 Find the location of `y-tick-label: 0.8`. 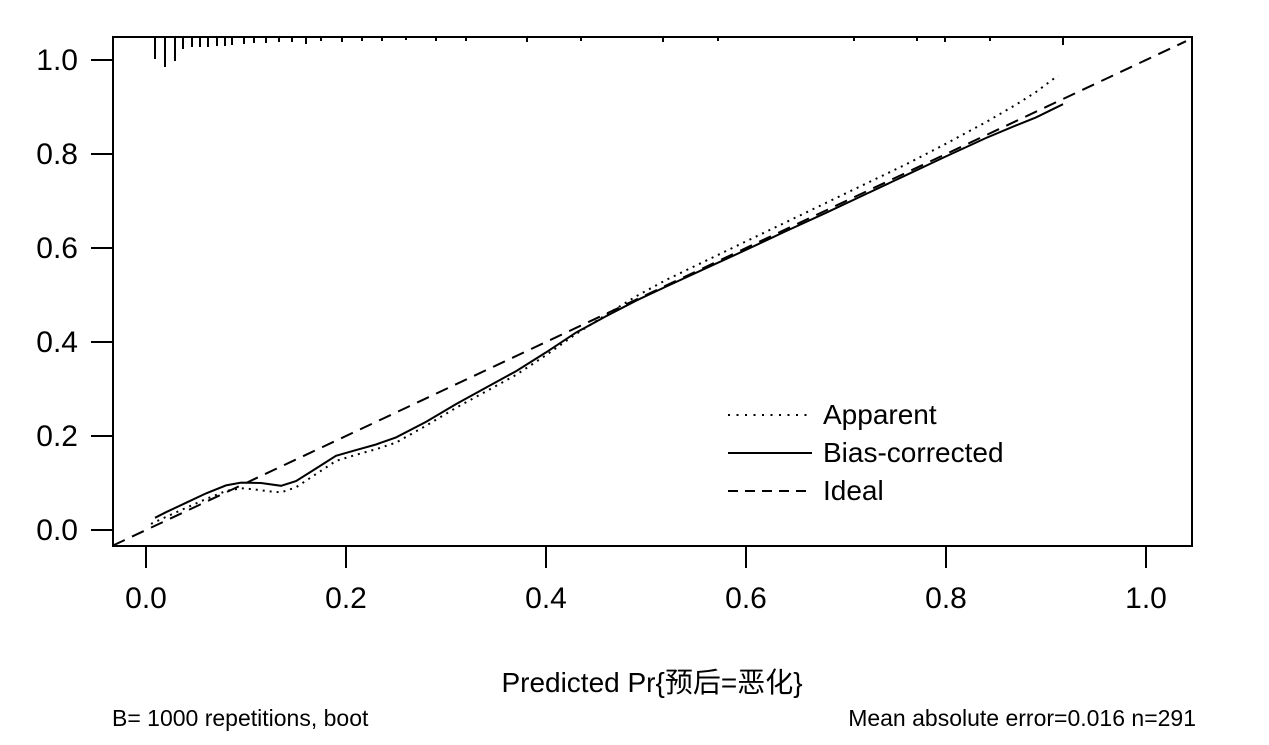

y-tick-label: 0.8 is located at coordinates (57, 154).